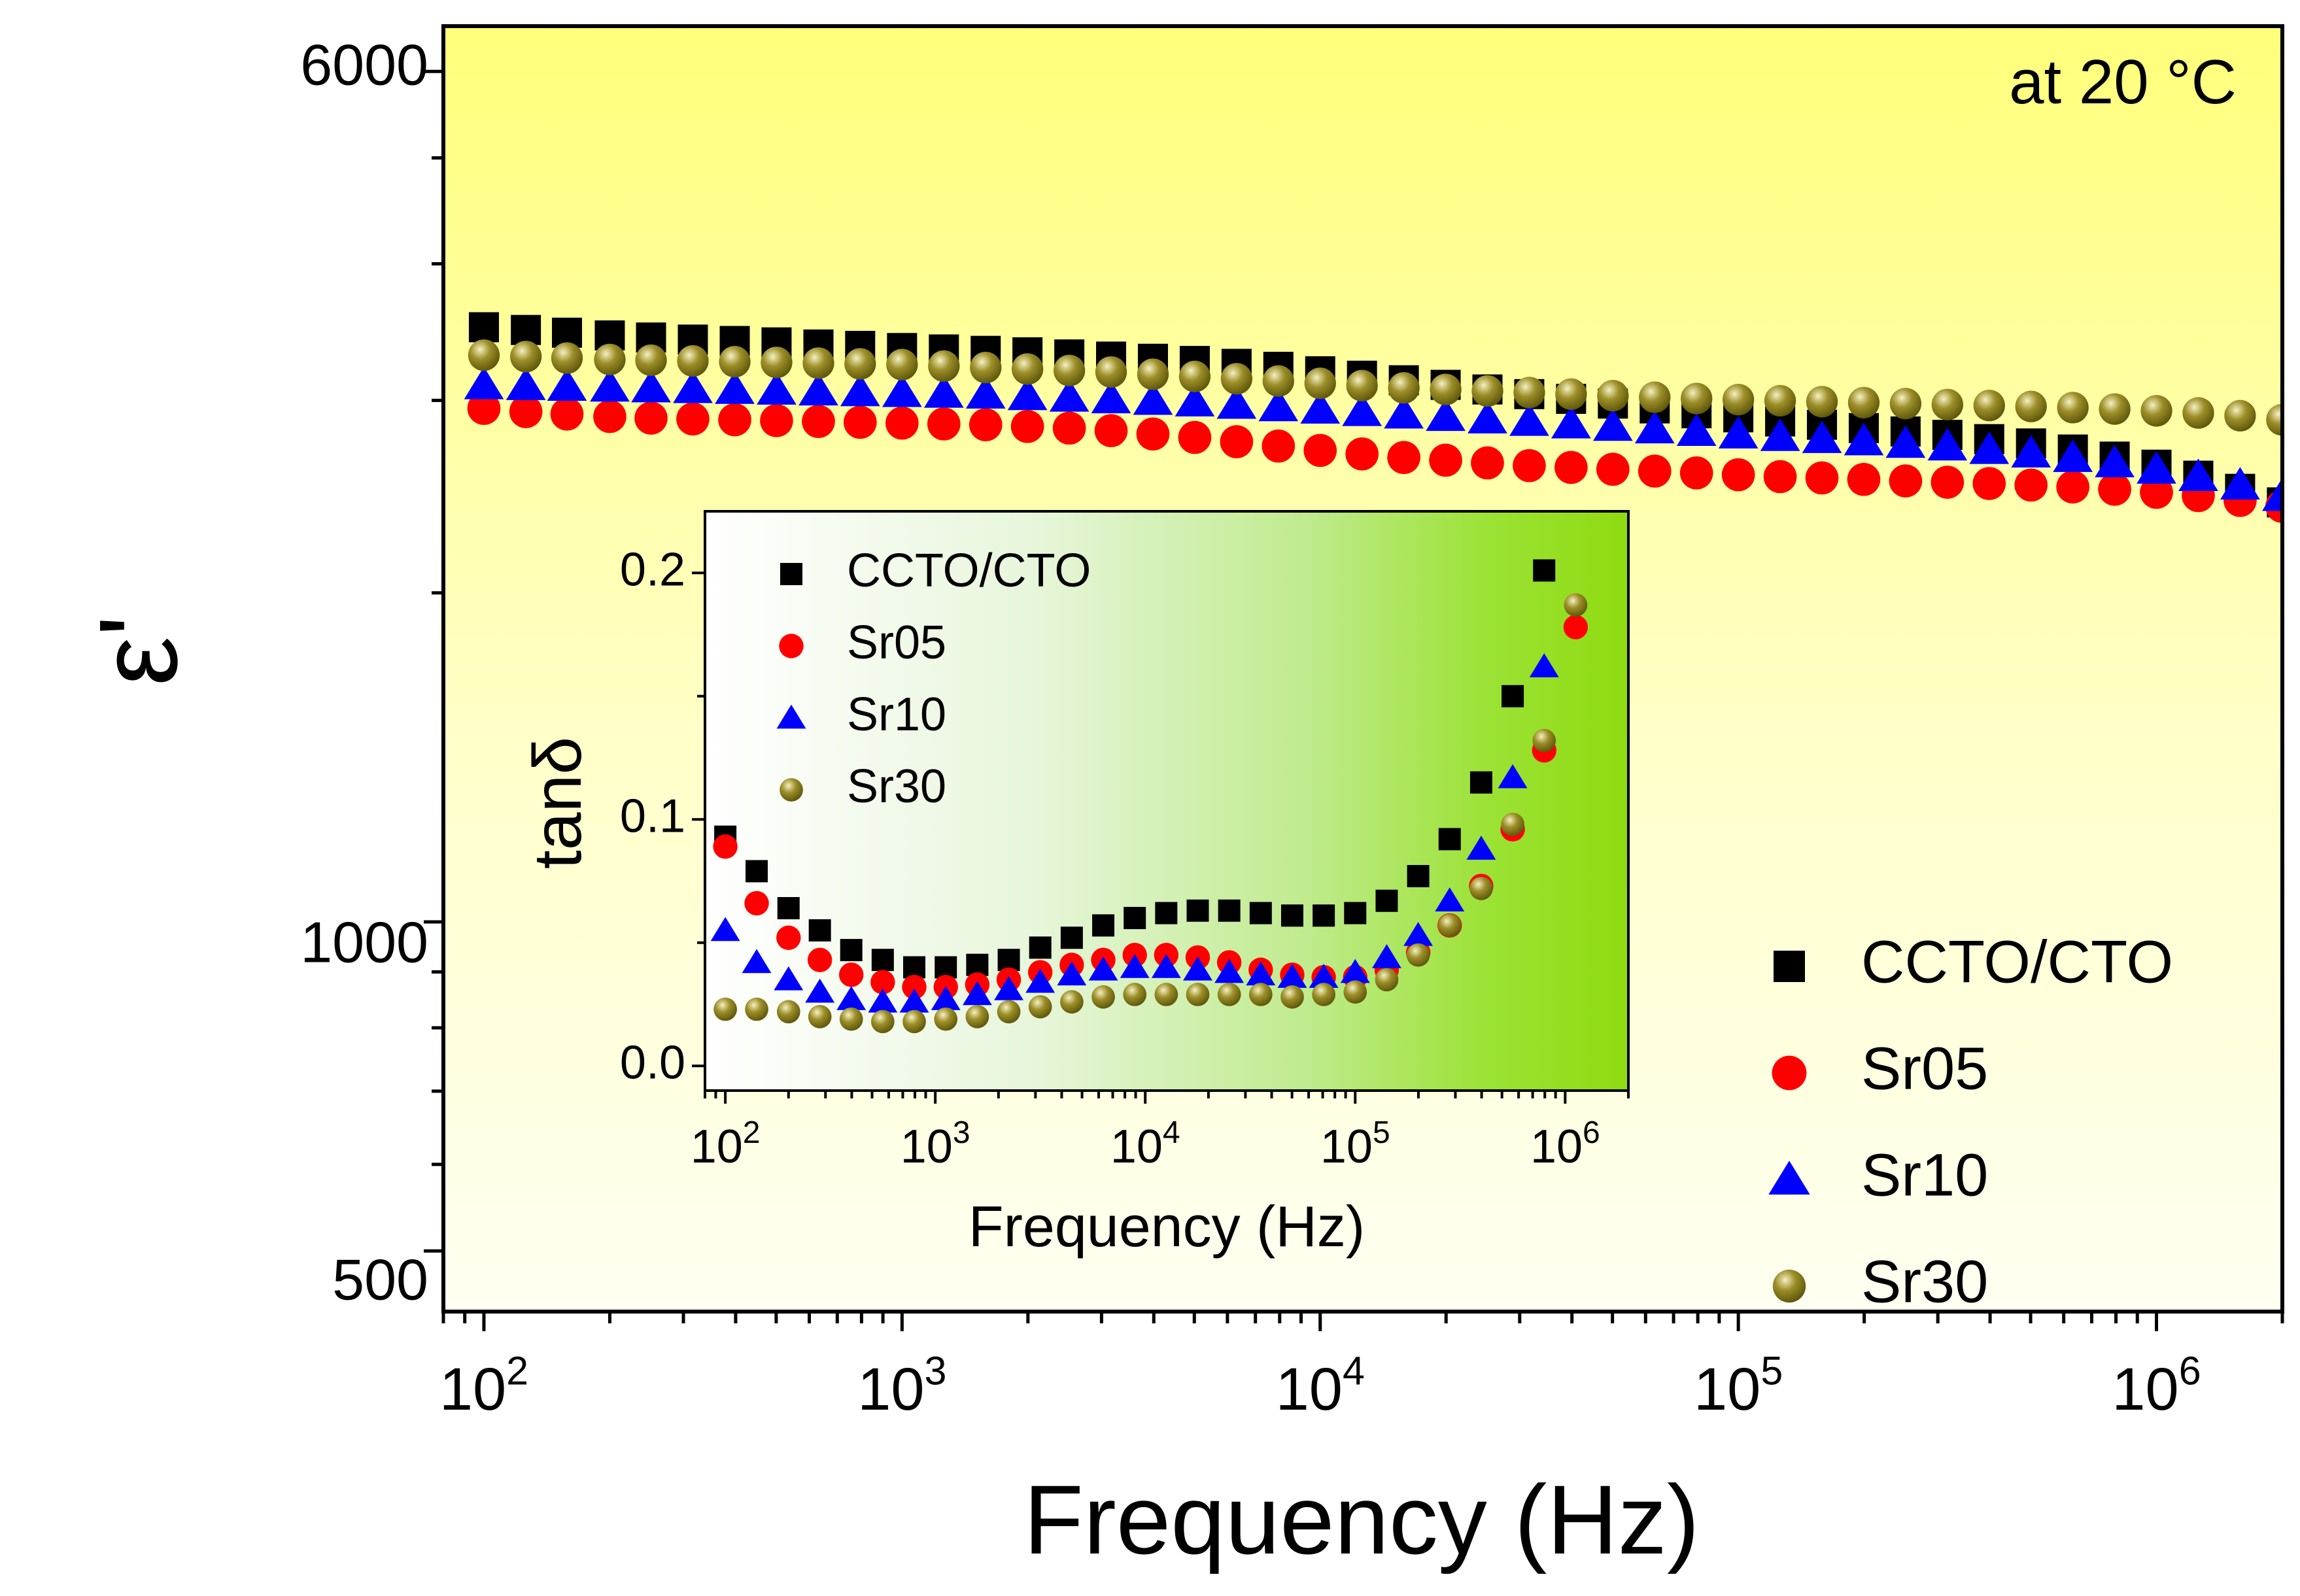  Describe the element at coordinates (483, 1386) in the screenshot. I see `x-tick-label: 10²` at that location.